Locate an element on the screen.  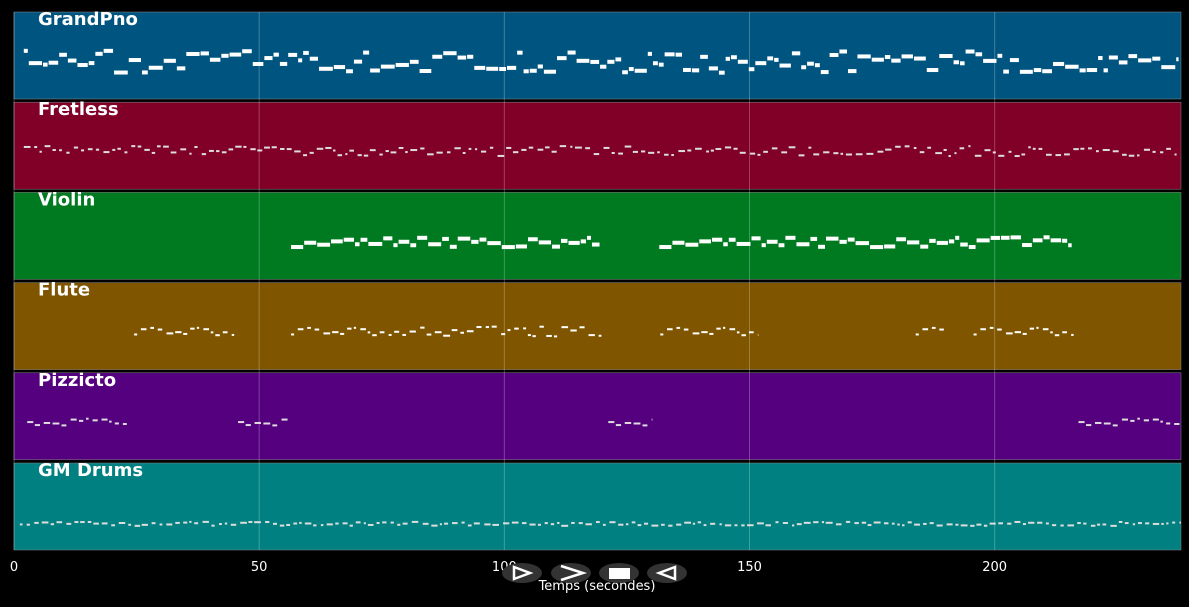
stop-button is located at coordinates (619, 573).